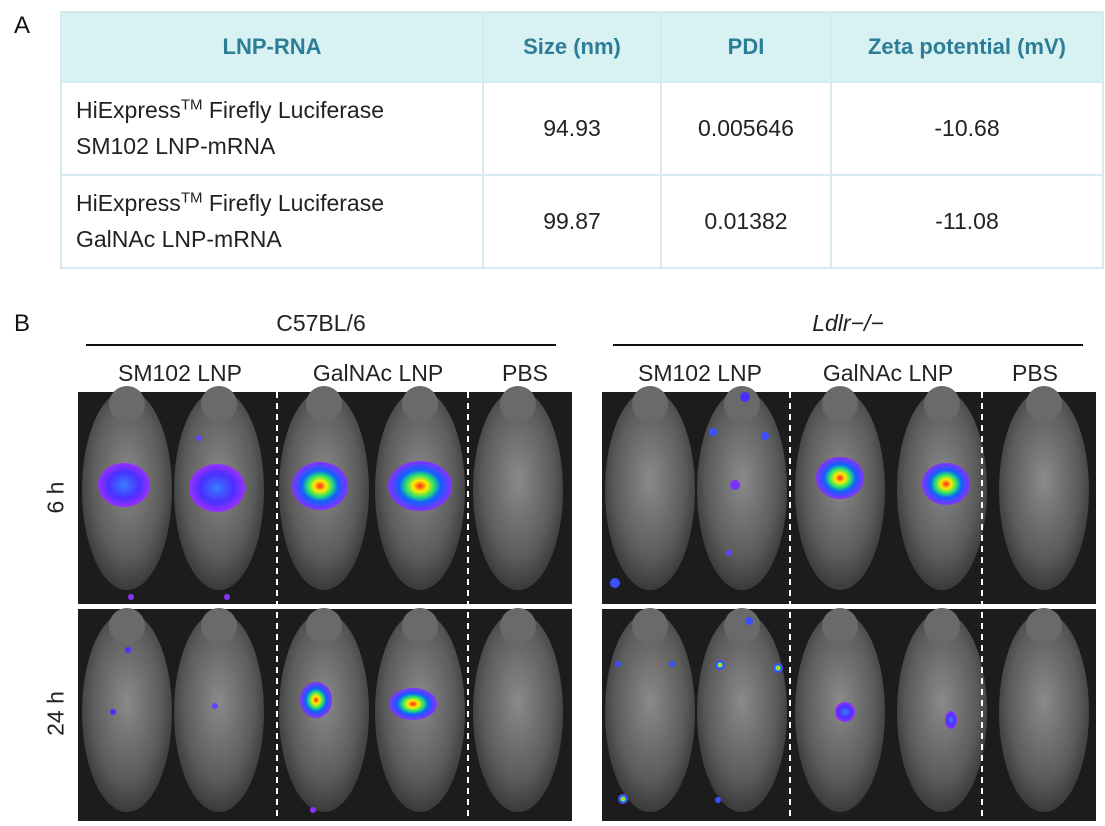 The width and height of the screenshot is (1105, 826). Describe the element at coordinates (572, 221) in the screenshot. I see `row-size-cell: 99.87` at that location.